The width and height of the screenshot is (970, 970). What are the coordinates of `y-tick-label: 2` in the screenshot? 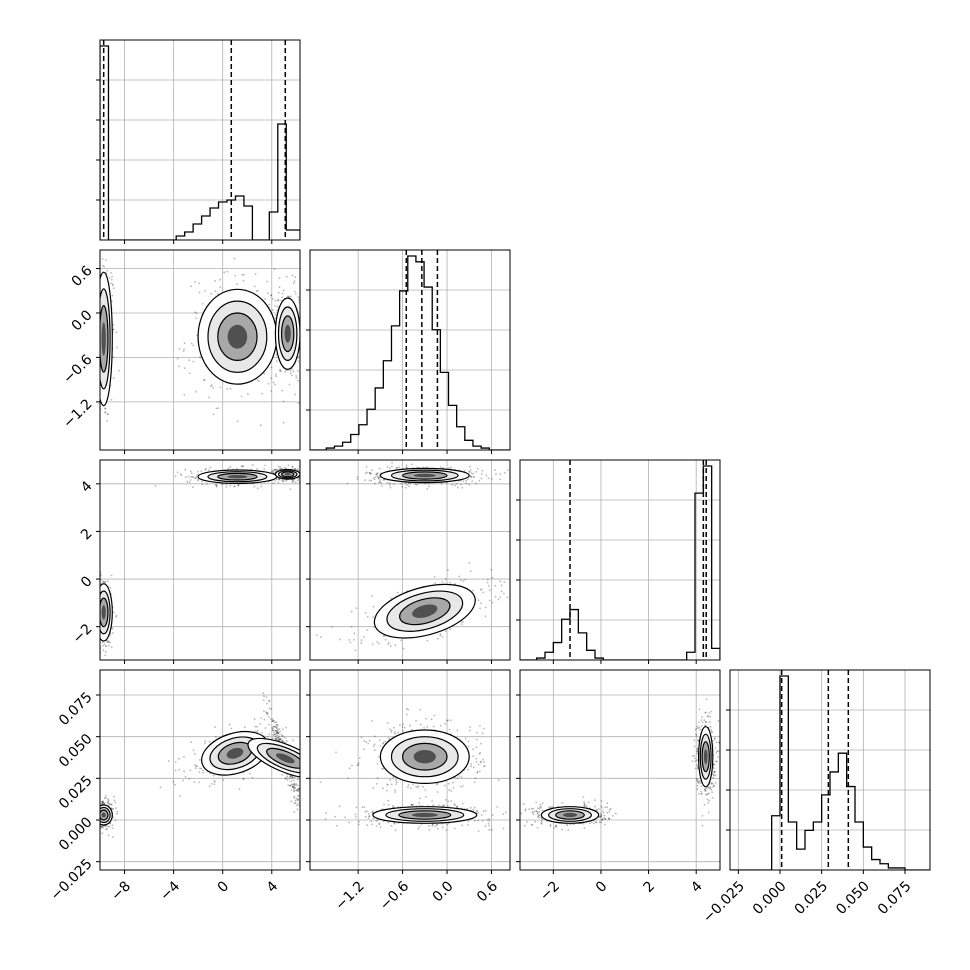 It's located at (87, 535).